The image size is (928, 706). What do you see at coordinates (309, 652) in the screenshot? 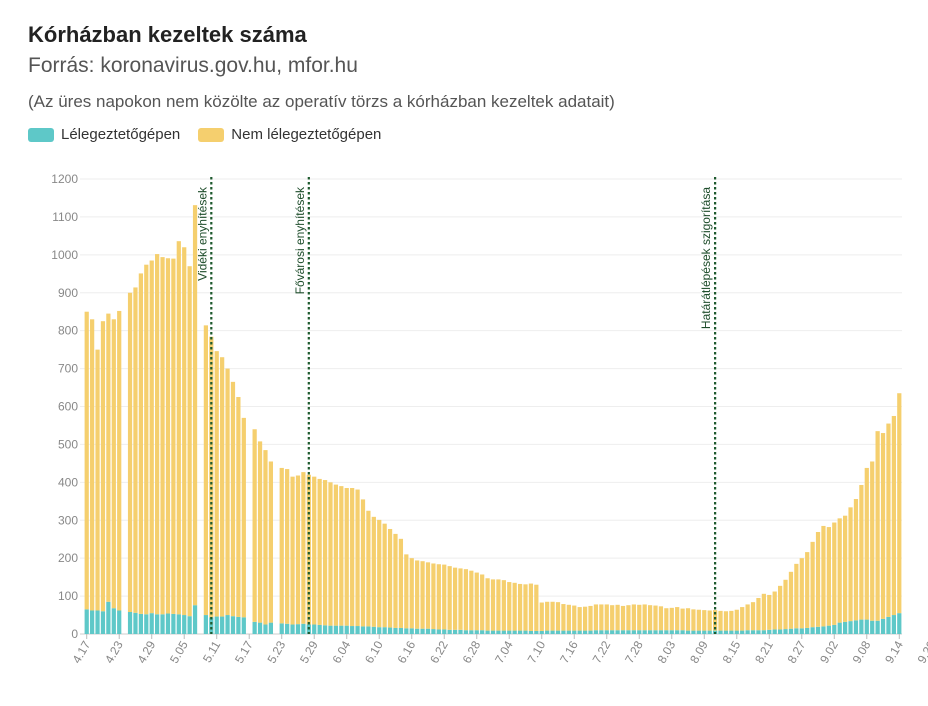
I see `x-tick-label: 5.29` at bounding box center [309, 652].